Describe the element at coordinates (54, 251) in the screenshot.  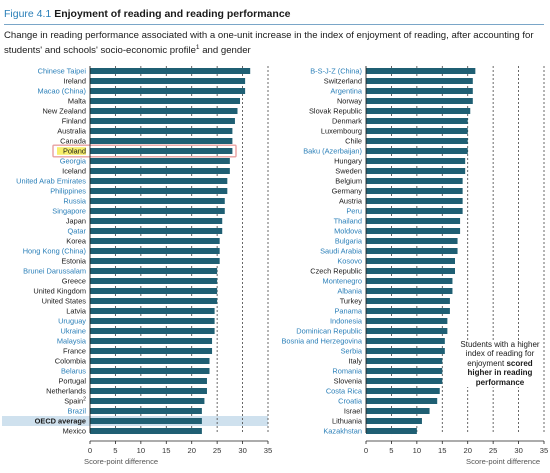
I see `category-label: Hong Kong (China)` at that location.